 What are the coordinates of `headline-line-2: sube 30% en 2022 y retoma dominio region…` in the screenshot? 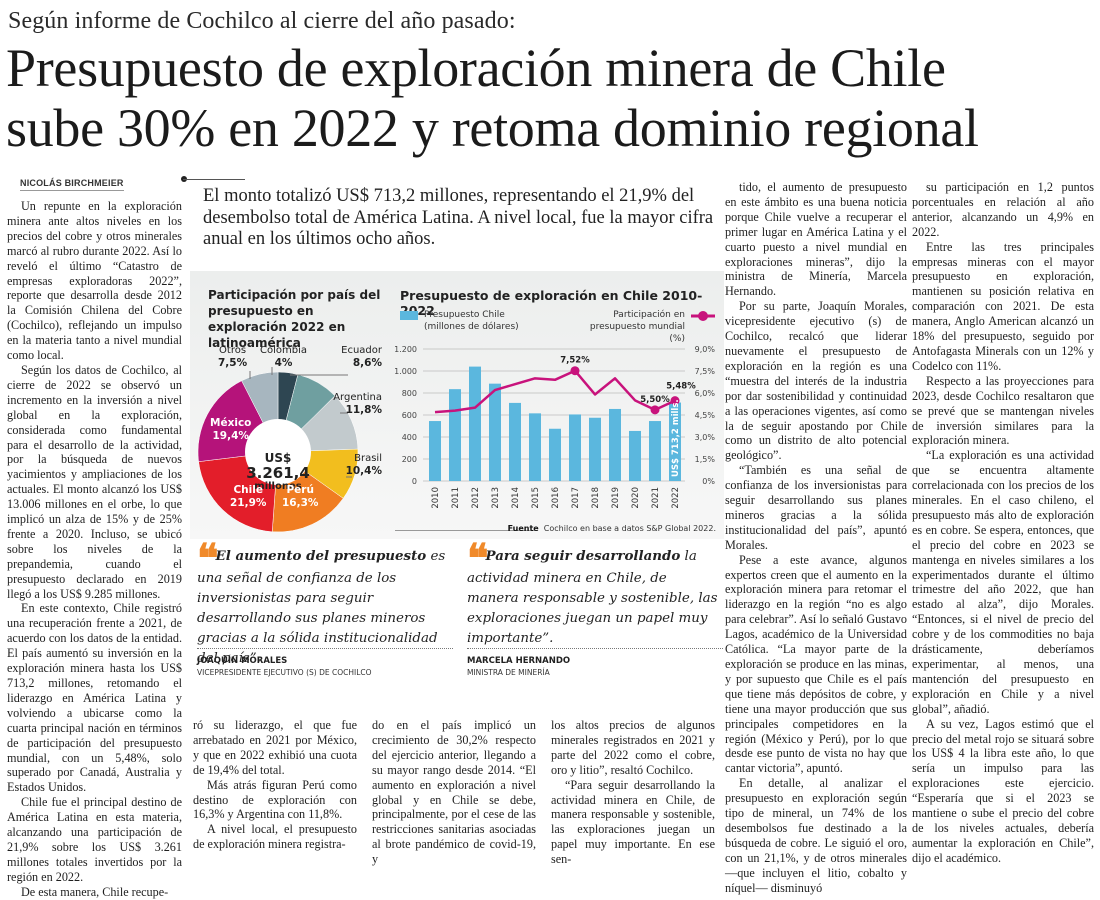 It's located at (551, 128).